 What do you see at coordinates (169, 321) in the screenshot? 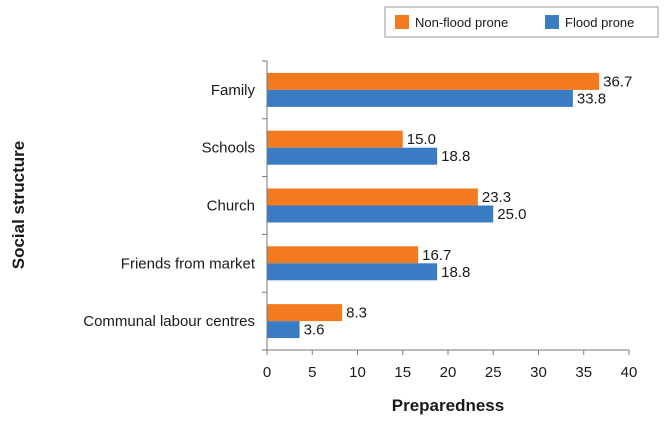
I see `category-label-communal-labour-centres: Communal labour centres` at bounding box center [169, 321].